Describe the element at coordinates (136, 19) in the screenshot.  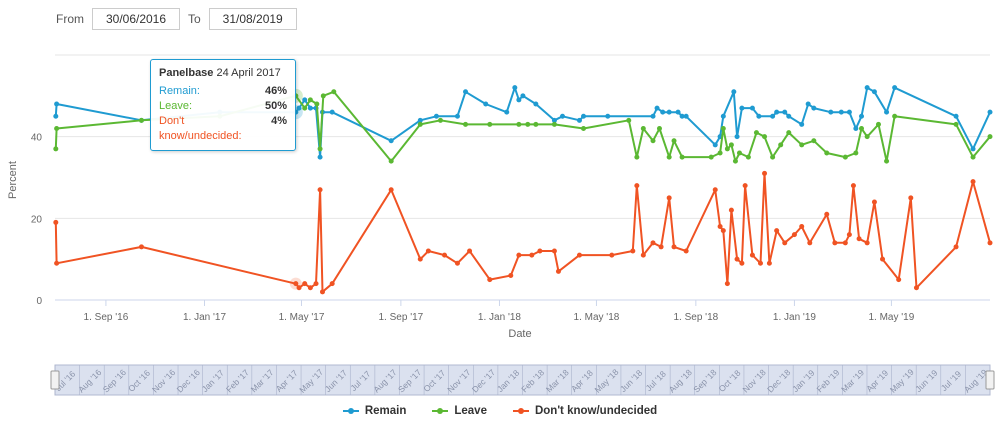
I see `from-date-input: 30/06/2016` at that location.